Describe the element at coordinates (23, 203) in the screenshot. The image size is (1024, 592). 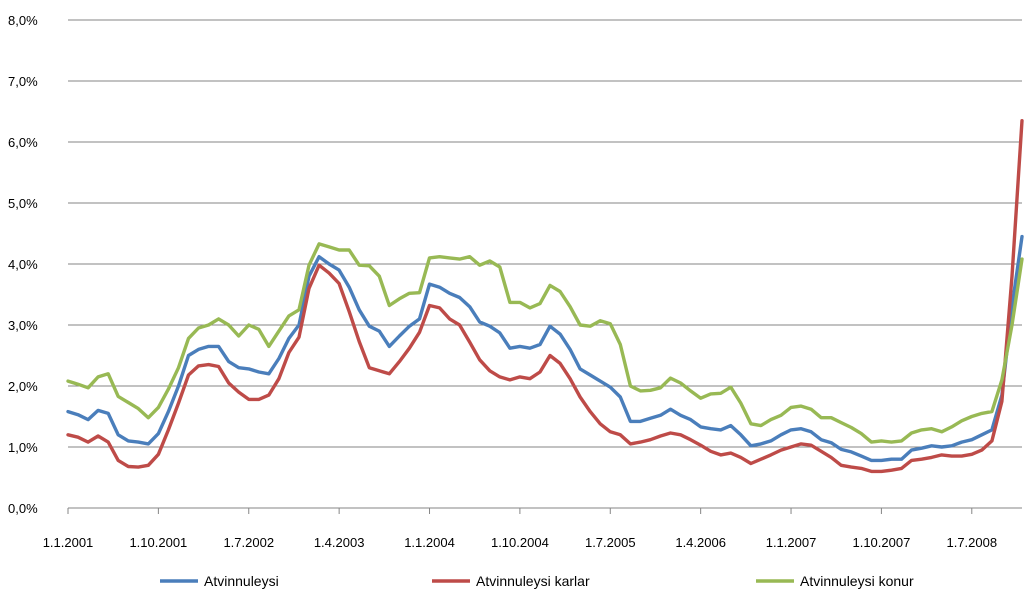
I see `y-tick-label: 5,0%` at that location.